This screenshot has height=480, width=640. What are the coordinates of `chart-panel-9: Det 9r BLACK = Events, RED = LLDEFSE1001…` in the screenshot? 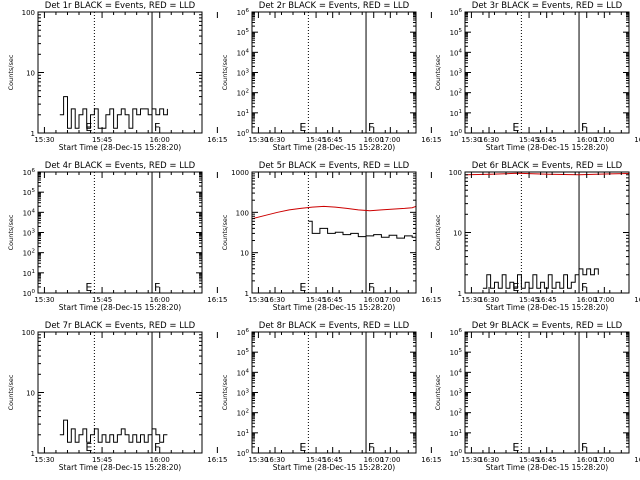 It's located at (537, 396).